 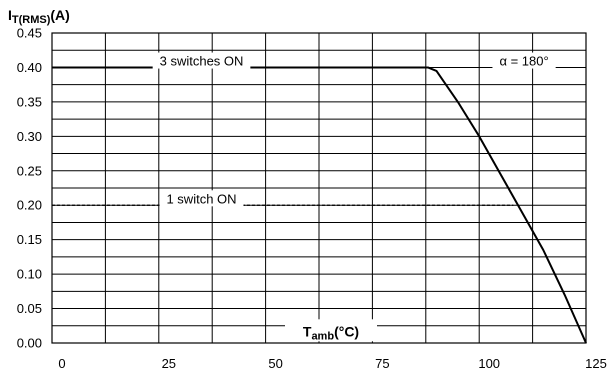 What do you see at coordinates (523, 61) in the screenshot?
I see `annotation-2: α = 180°` at bounding box center [523, 61].